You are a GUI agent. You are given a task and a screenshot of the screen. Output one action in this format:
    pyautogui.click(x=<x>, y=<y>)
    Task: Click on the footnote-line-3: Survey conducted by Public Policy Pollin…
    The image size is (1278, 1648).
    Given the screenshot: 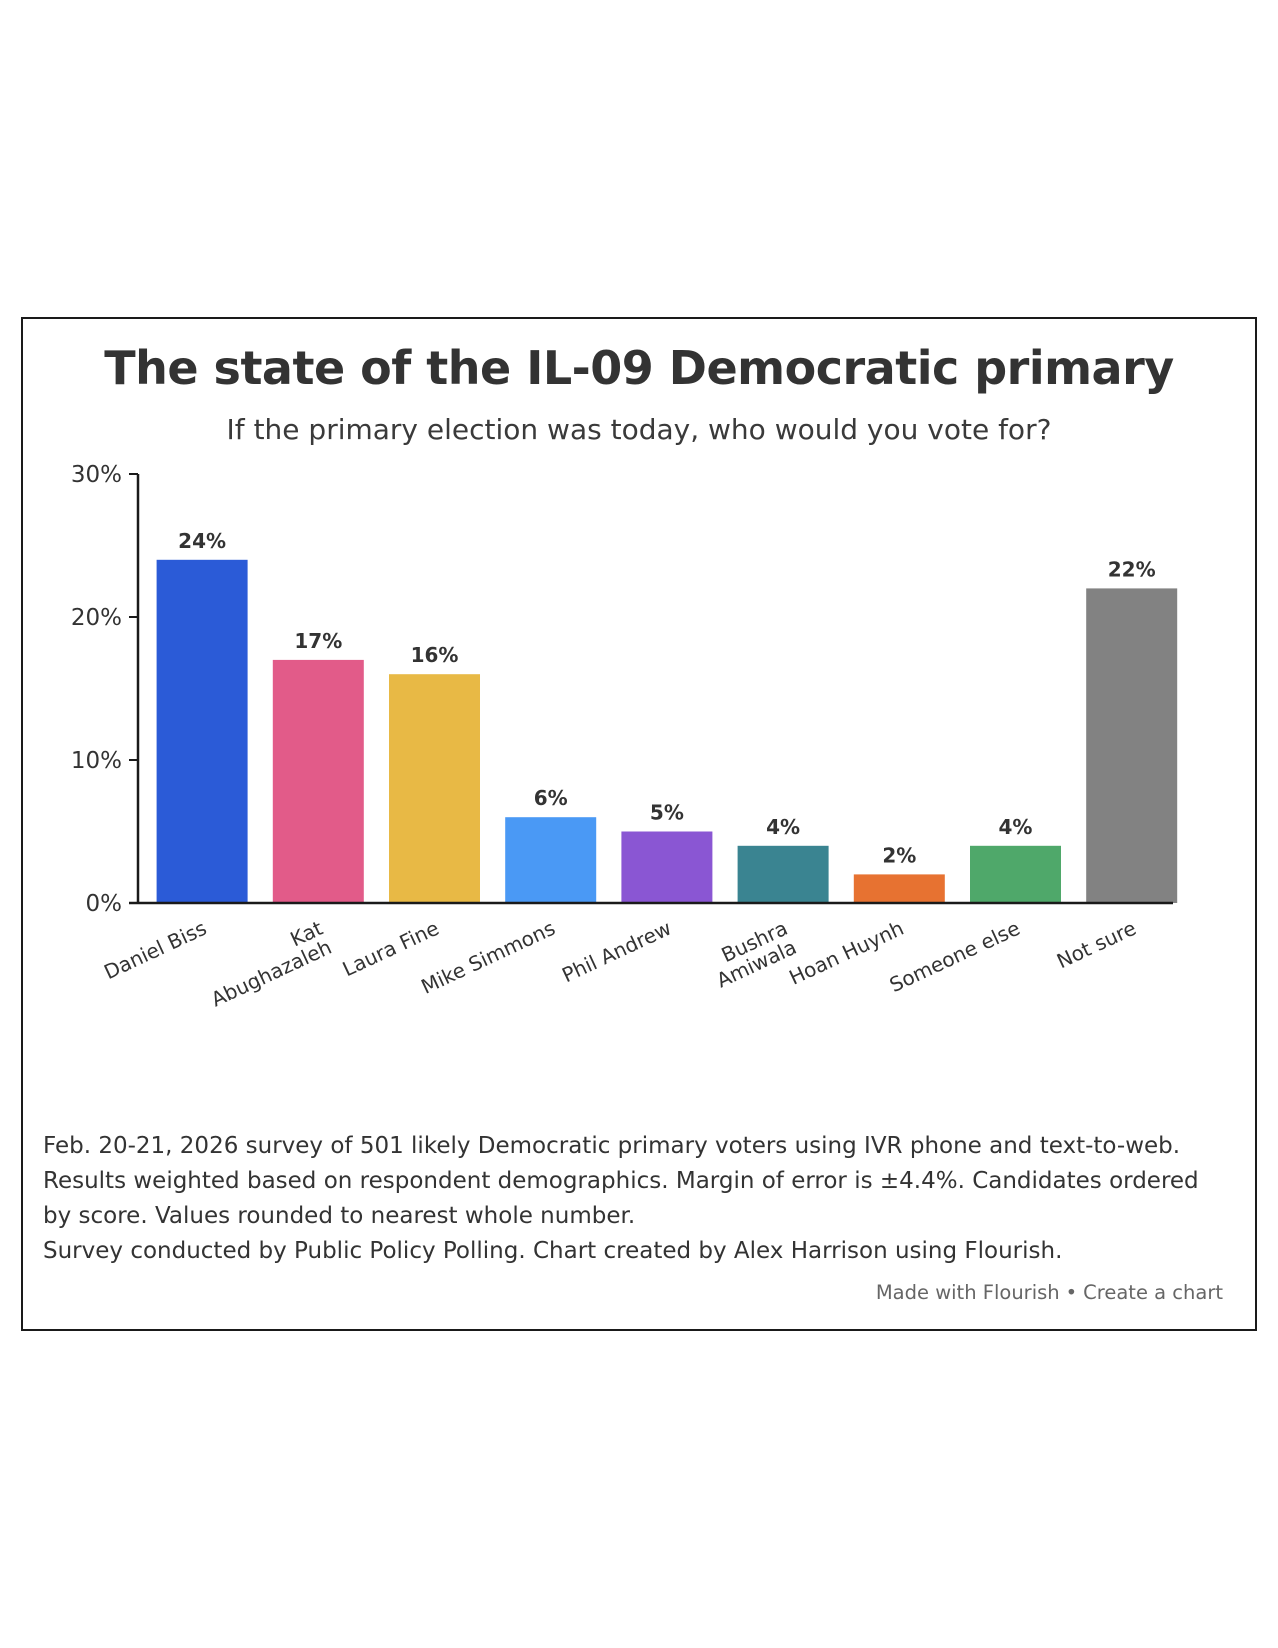 What is the action you would take?
    pyautogui.click(x=553, y=1251)
    